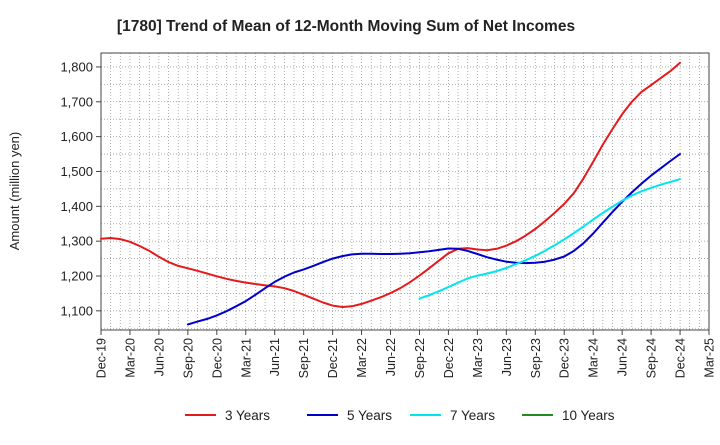 Image resolution: width=720 pixels, height=445 pixels. What do you see at coordinates (159, 357) in the screenshot?
I see `x-tick-label: Jun-20` at bounding box center [159, 357].